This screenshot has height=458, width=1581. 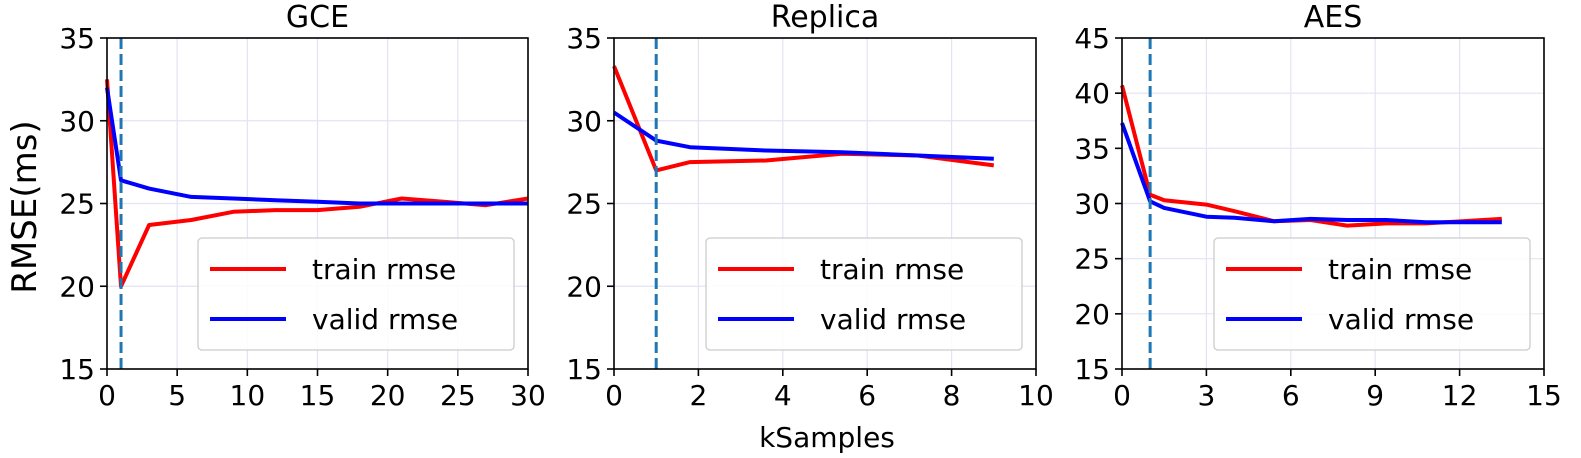 What do you see at coordinates (1333, 17) in the screenshot?
I see `chart-title: AES` at bounding box center [1333, 17].